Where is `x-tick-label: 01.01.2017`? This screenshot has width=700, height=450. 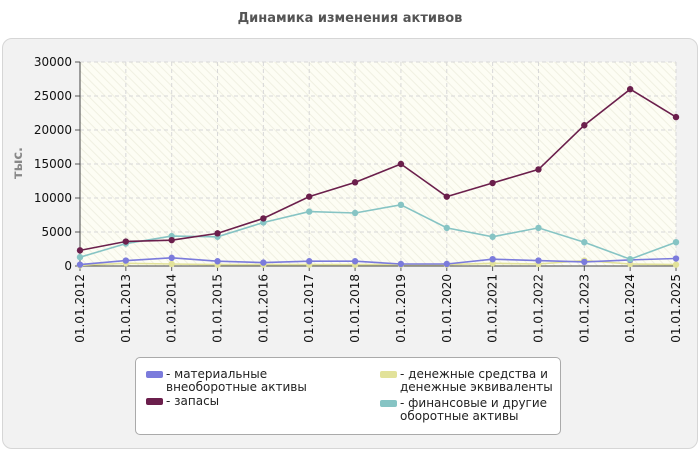 x-tick-label: 01.01.2017 is located at coordinates (309, 308).